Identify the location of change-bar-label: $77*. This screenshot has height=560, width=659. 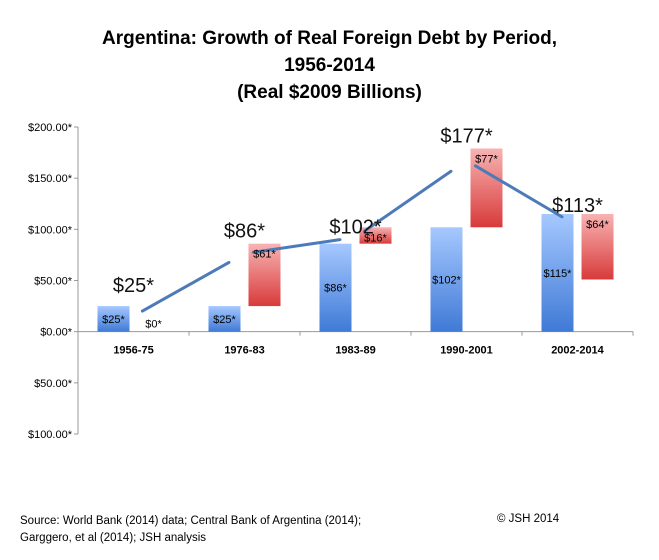
(486, 159).